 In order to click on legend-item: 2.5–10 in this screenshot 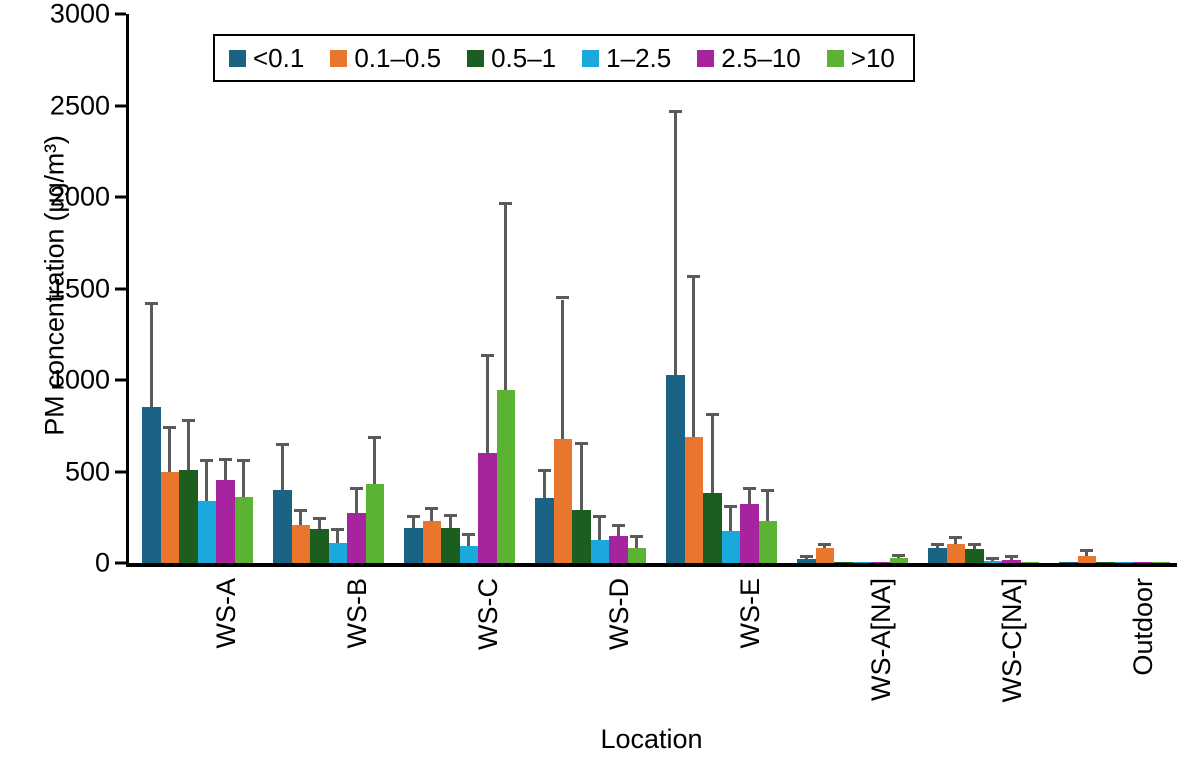, I will do `click(749, 58)`.